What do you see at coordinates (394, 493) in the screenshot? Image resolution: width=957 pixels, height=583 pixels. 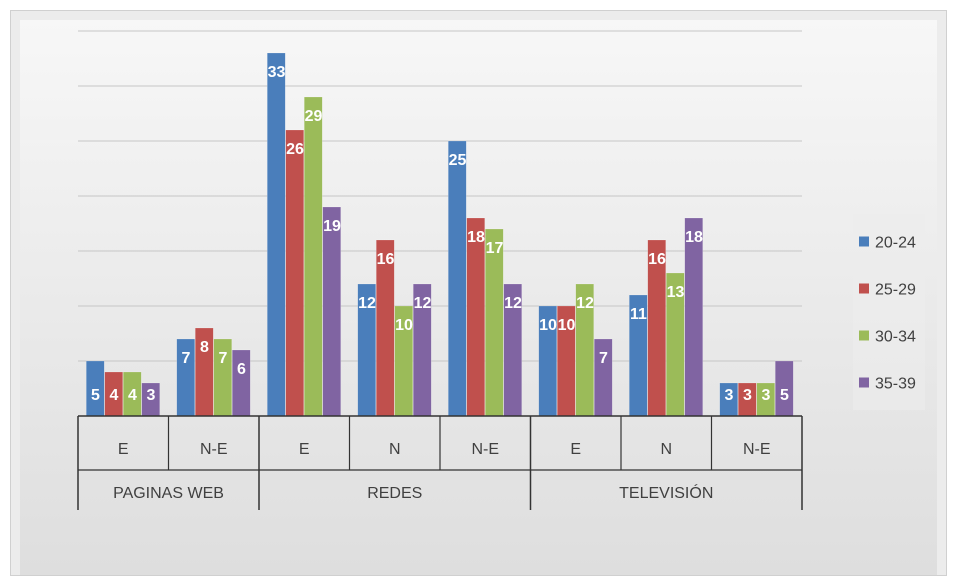 I see `group-label: REDES` at bounding box center [394, 493].